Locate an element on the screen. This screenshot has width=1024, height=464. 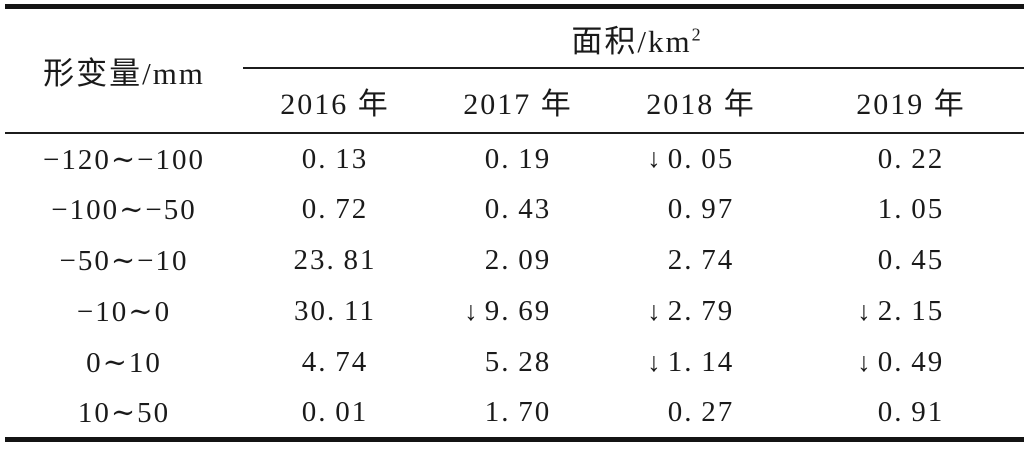
area-value-cell: ↓ 1. 14 is located at coordinates (701, 362).